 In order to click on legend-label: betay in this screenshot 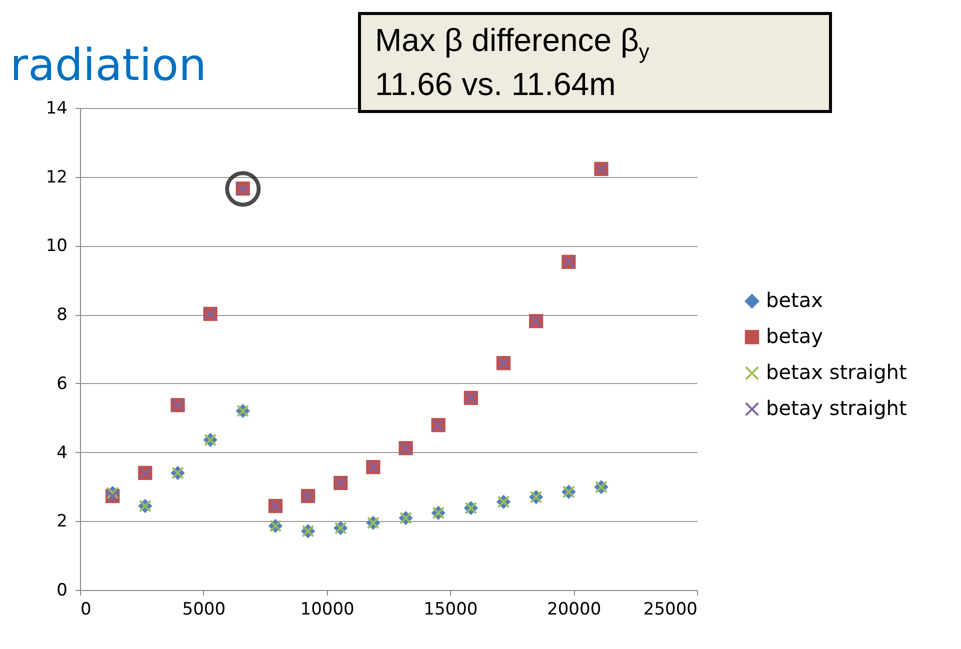, I will do `click(795, 336)`.